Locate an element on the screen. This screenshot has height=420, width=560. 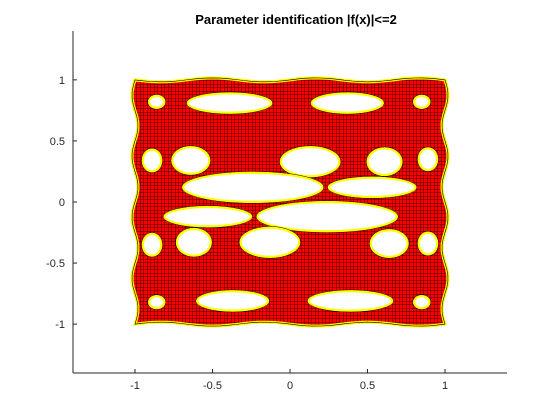
x-tick-label: 1 is located at coordinates (445, 386).